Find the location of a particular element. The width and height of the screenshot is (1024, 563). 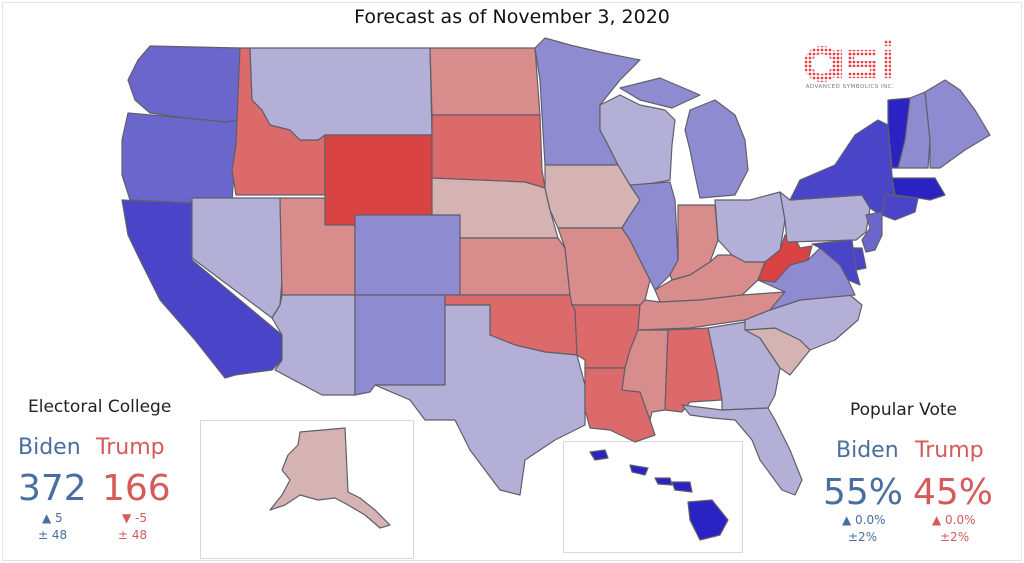

state-nm is located at coordinates (400, 345).